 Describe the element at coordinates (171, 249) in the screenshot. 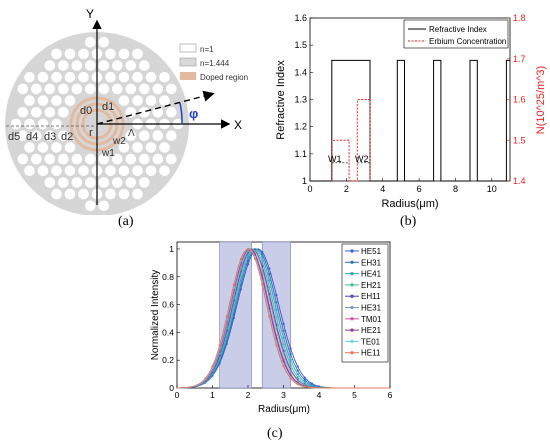

I see `ytick-label-c-5: 1` at that location.